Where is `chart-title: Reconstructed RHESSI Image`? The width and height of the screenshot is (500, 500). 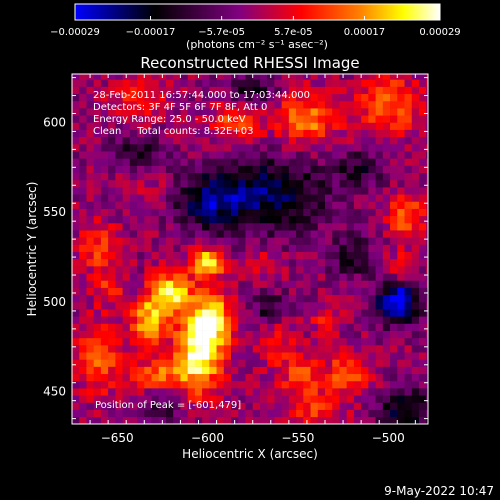
chart-title: Reconstructed RHESSI Image is located at coordinates (249, 63).